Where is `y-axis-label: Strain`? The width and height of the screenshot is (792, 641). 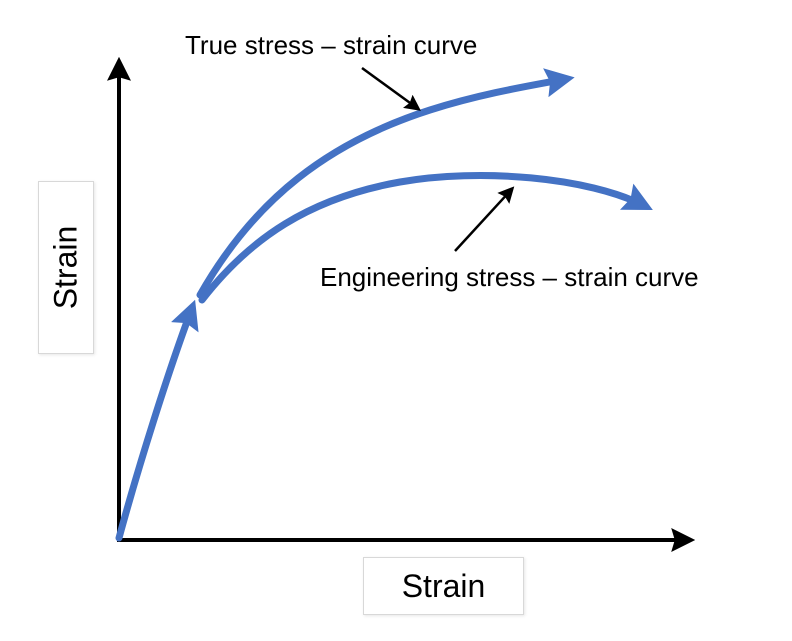
y-axis-label: Strain is located at coordinates (65, 267).